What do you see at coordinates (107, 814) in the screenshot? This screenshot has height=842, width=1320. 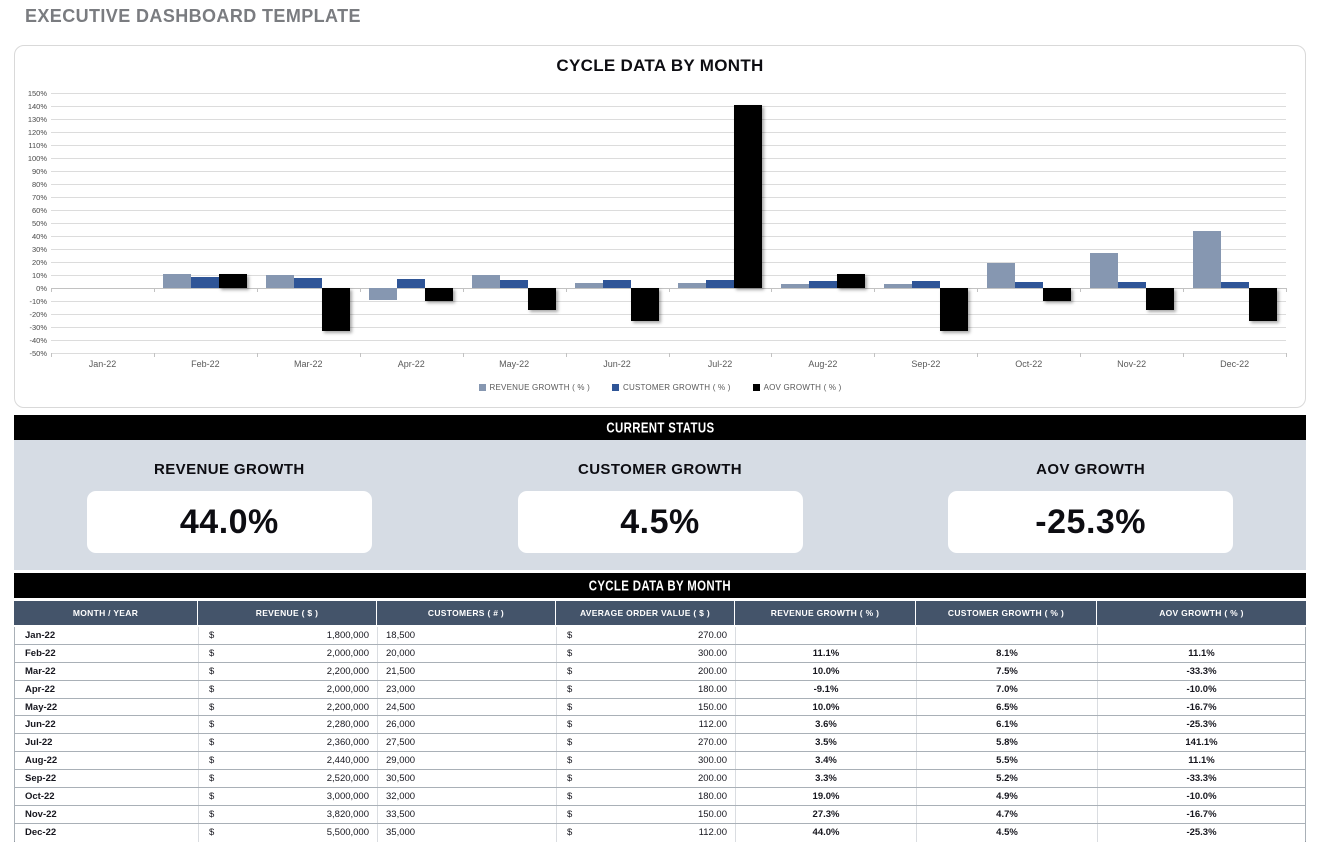 I see `cell-month: Nov-22` at bounding box center [107, 814].